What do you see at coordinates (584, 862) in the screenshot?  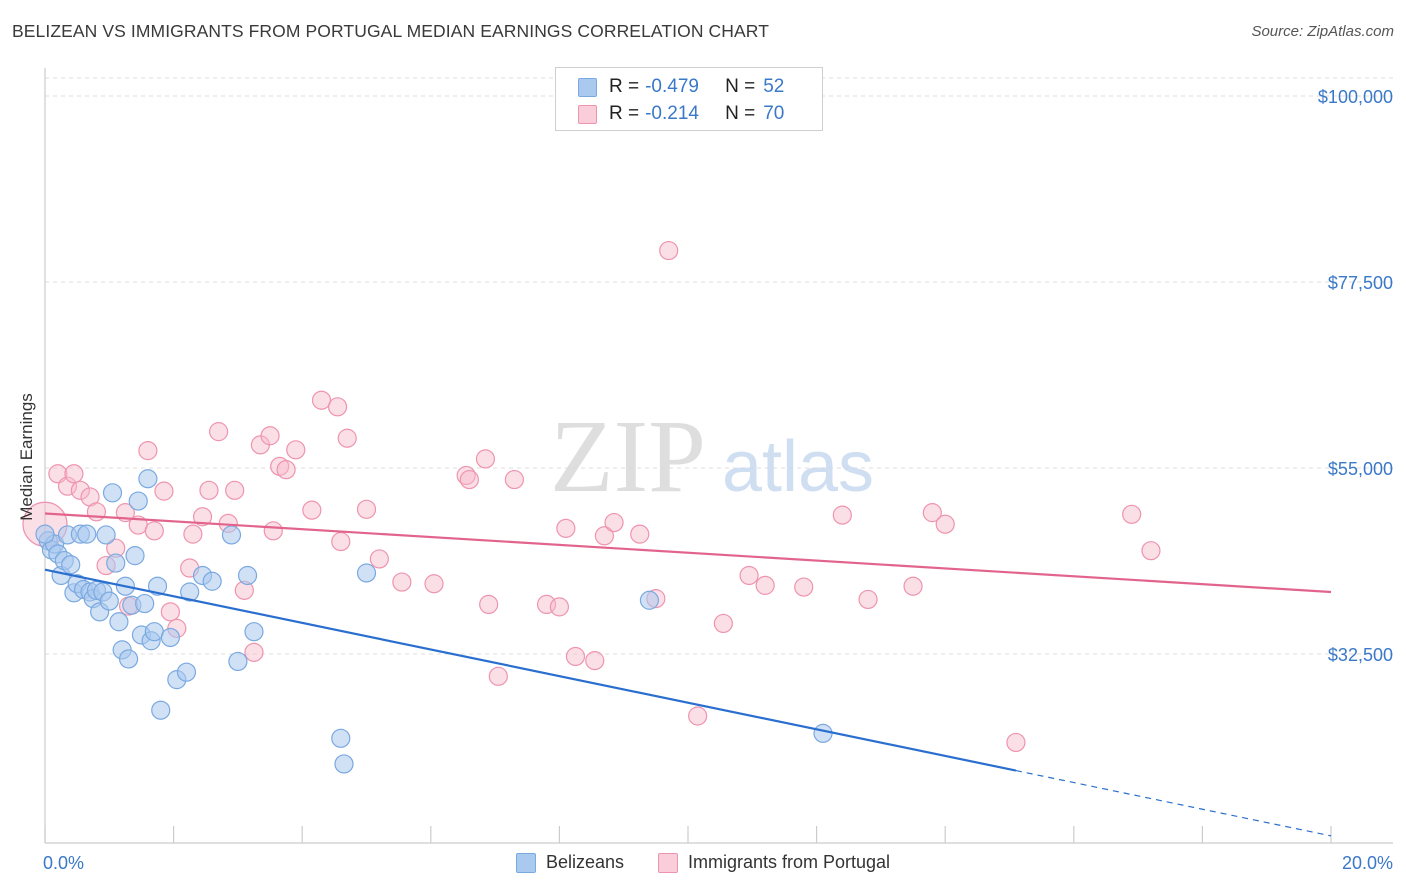 I see `bottom-legend-label: Belizeans` at bounding box center [584, 862].